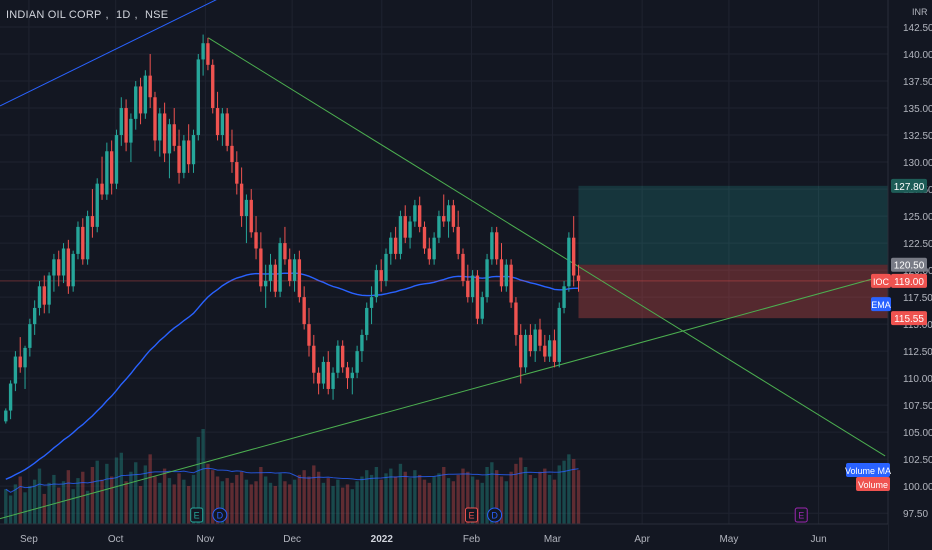 The width and height of the screenshot is (932, 550). I want to click on dividend-marker, so click(495, 515).